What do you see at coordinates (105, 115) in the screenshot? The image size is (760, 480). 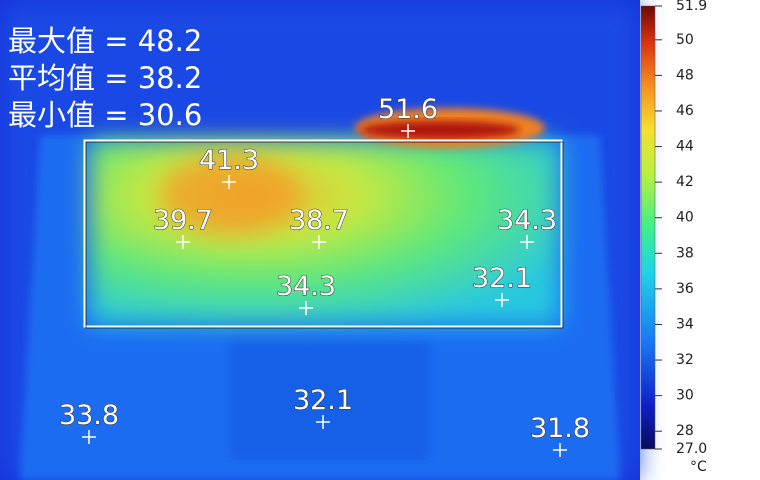 I see `stat-line: 最小值 = 30.6` at bounding box center [105, 115].